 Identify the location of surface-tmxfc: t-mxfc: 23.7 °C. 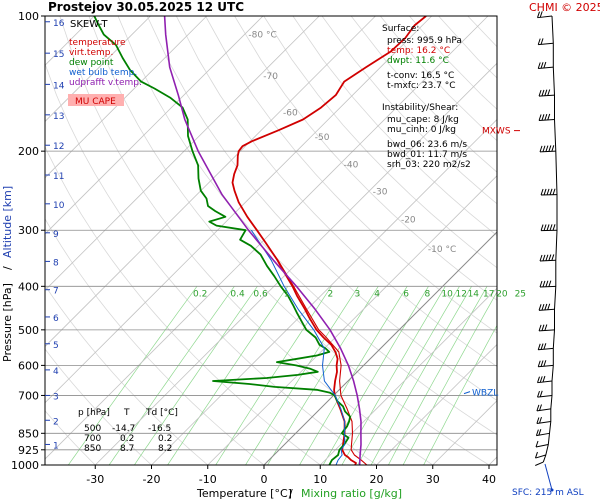
(421, 86).